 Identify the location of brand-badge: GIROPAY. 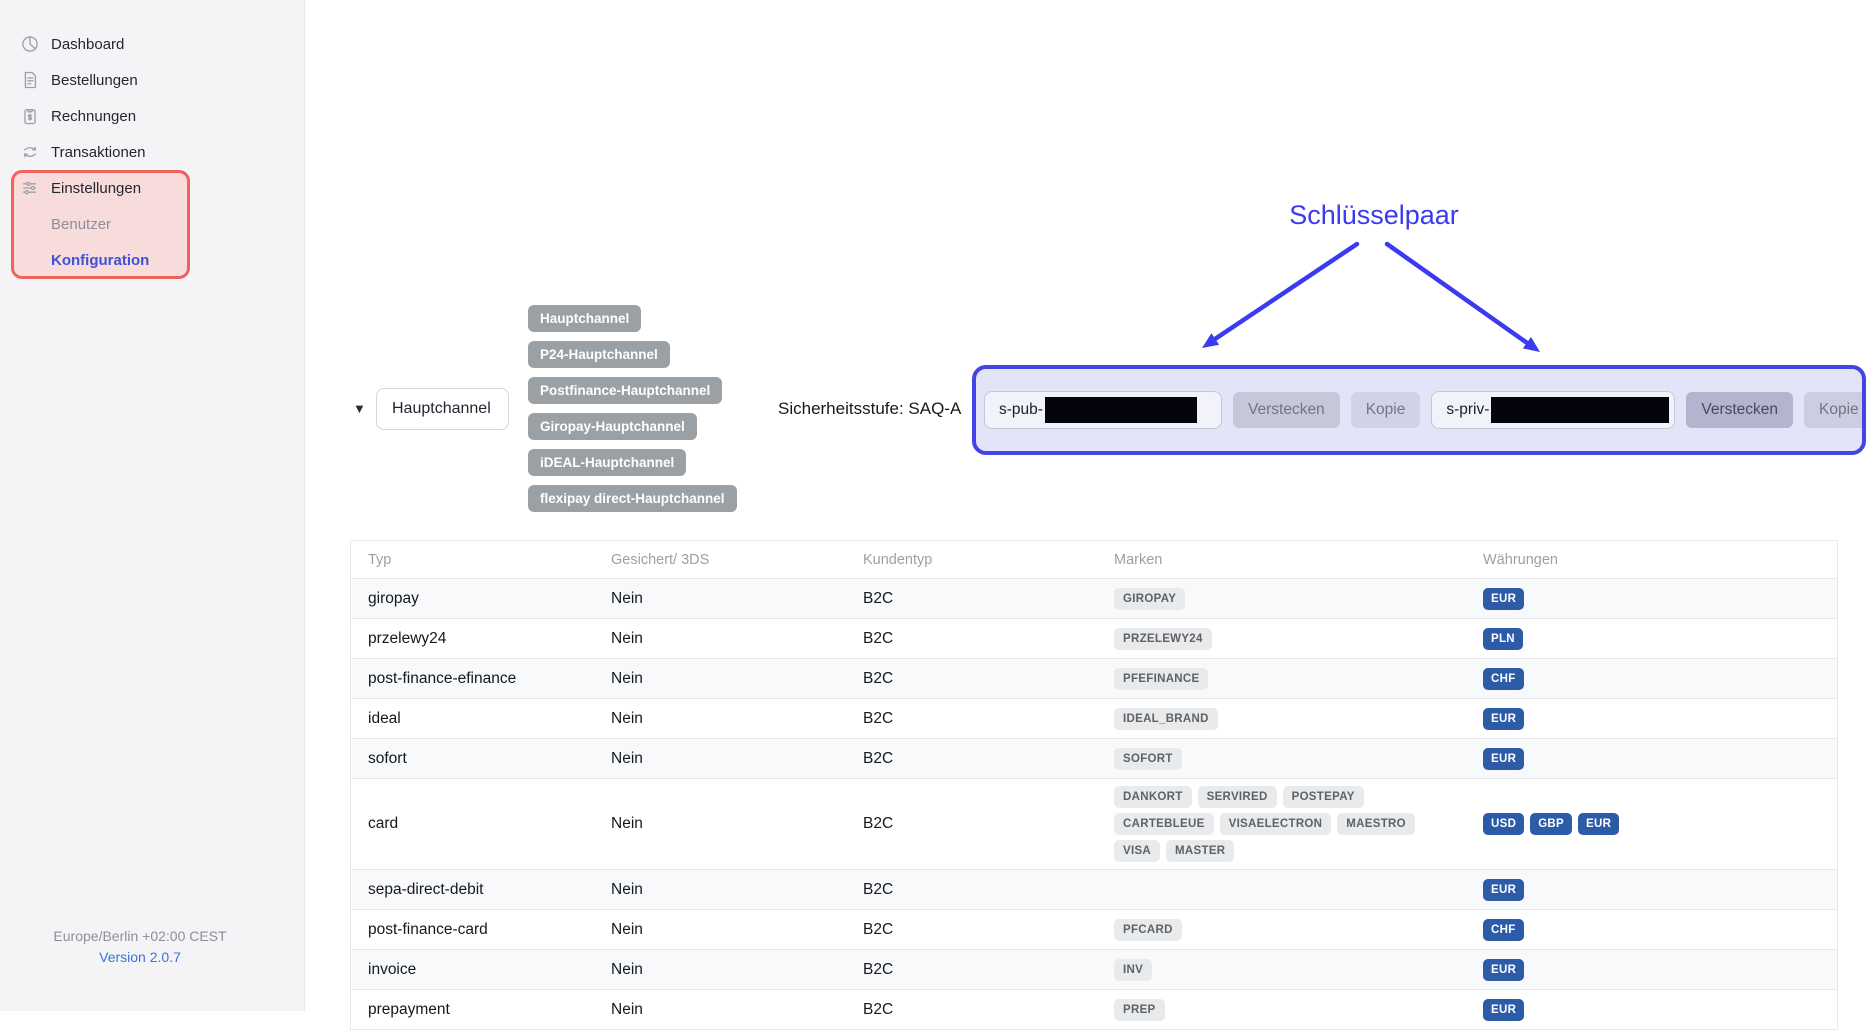
(1150, 598).